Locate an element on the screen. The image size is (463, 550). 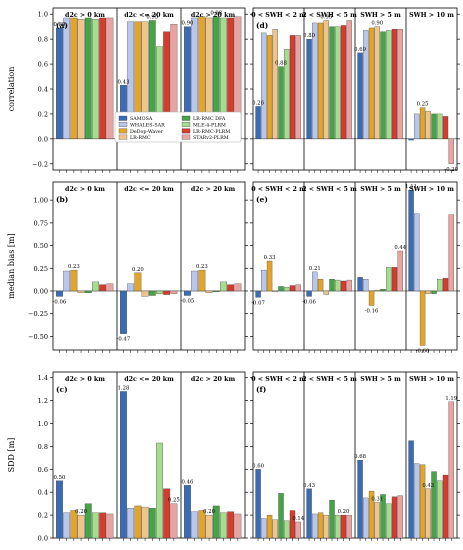
y-axis-label: correlation is located at coordinates (11, 89).